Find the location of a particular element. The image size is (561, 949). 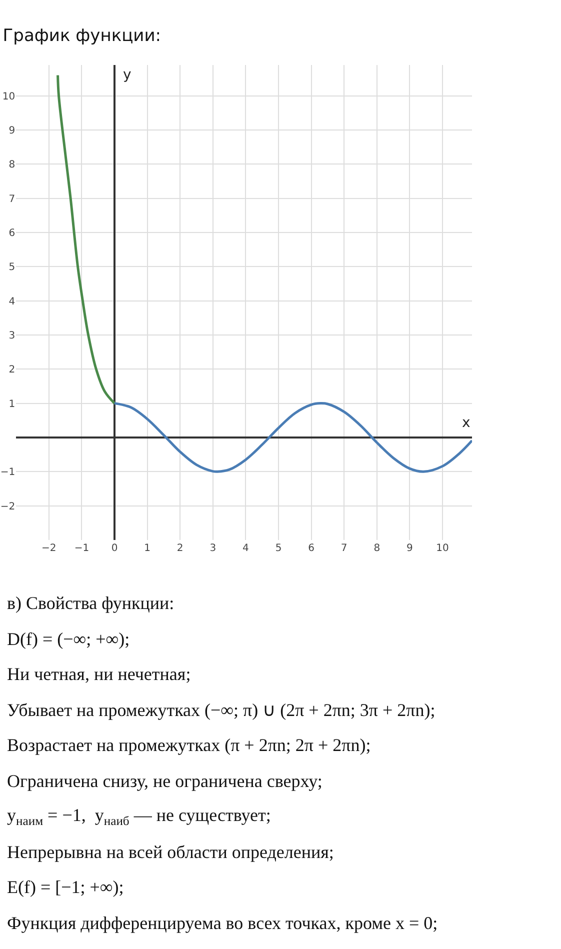

y-tick-label: −2 is located at coordinates (8, 506).